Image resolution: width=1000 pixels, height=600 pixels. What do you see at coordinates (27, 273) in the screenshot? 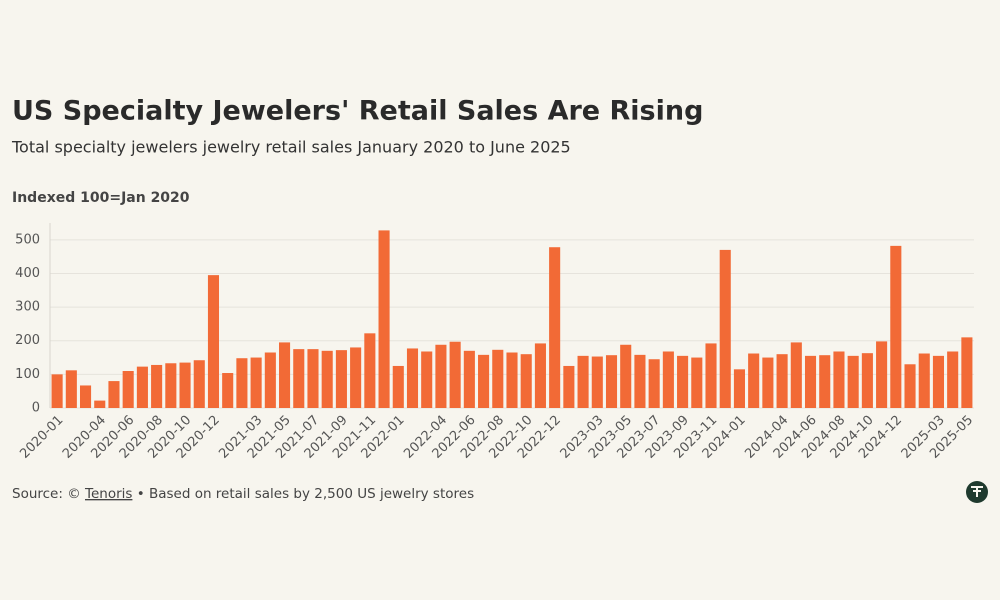
I see `y-tick-label: 400` at bounding box center [27, 273].